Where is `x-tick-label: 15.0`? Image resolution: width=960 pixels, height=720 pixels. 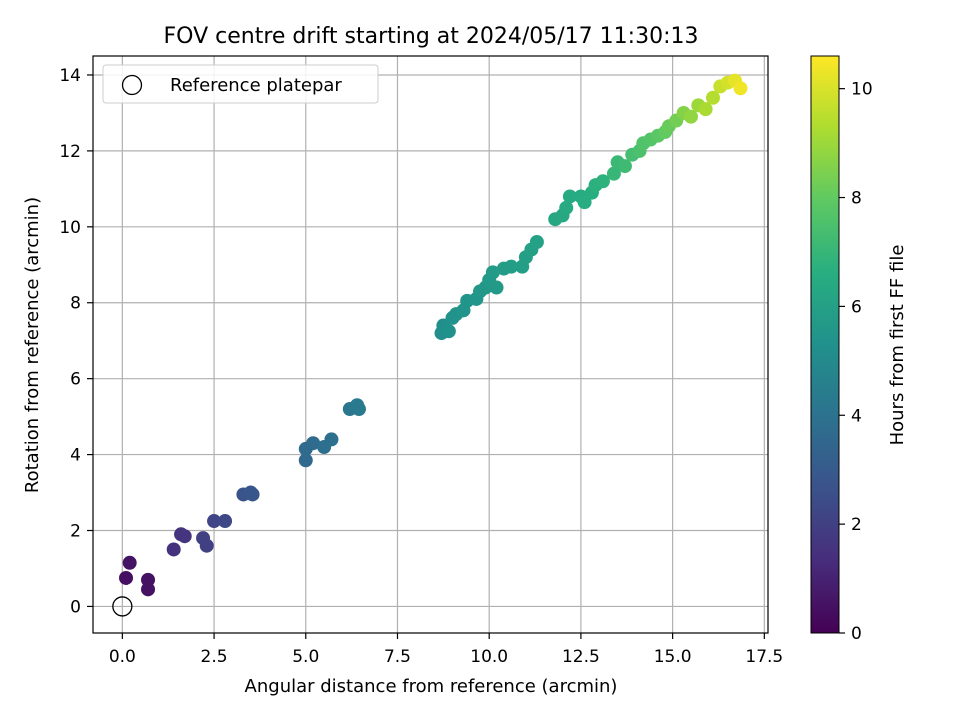
x-tick-label: 15.0 is located at coordinates (673, 657).